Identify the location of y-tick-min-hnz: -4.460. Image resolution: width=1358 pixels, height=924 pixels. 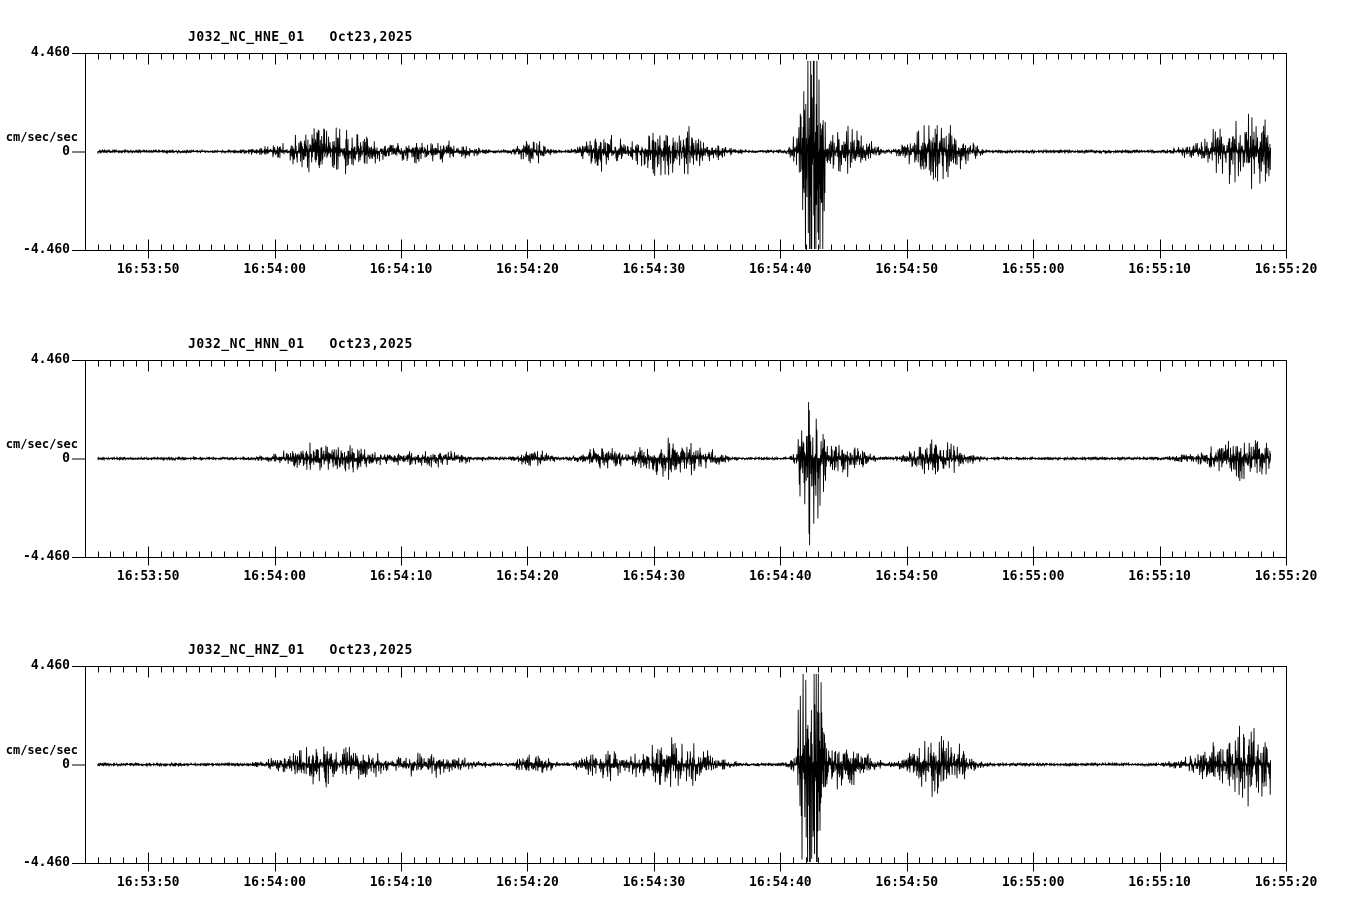
(46, 862).